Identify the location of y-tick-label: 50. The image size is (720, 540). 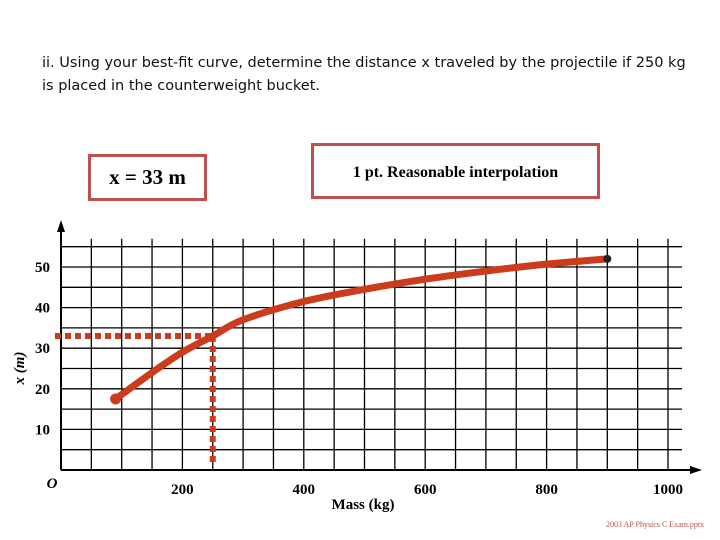
(42, 268).